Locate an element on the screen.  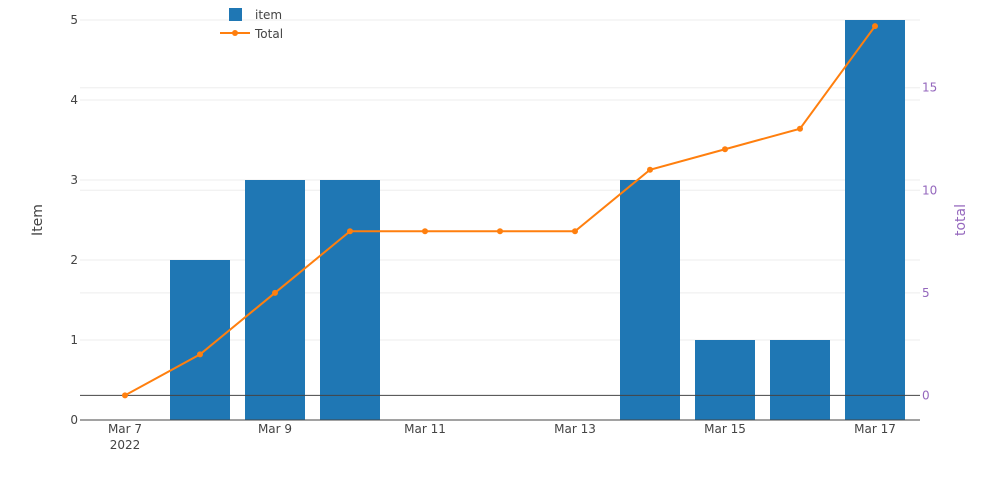
legend-marker-total is located at coordinates (235, 33).